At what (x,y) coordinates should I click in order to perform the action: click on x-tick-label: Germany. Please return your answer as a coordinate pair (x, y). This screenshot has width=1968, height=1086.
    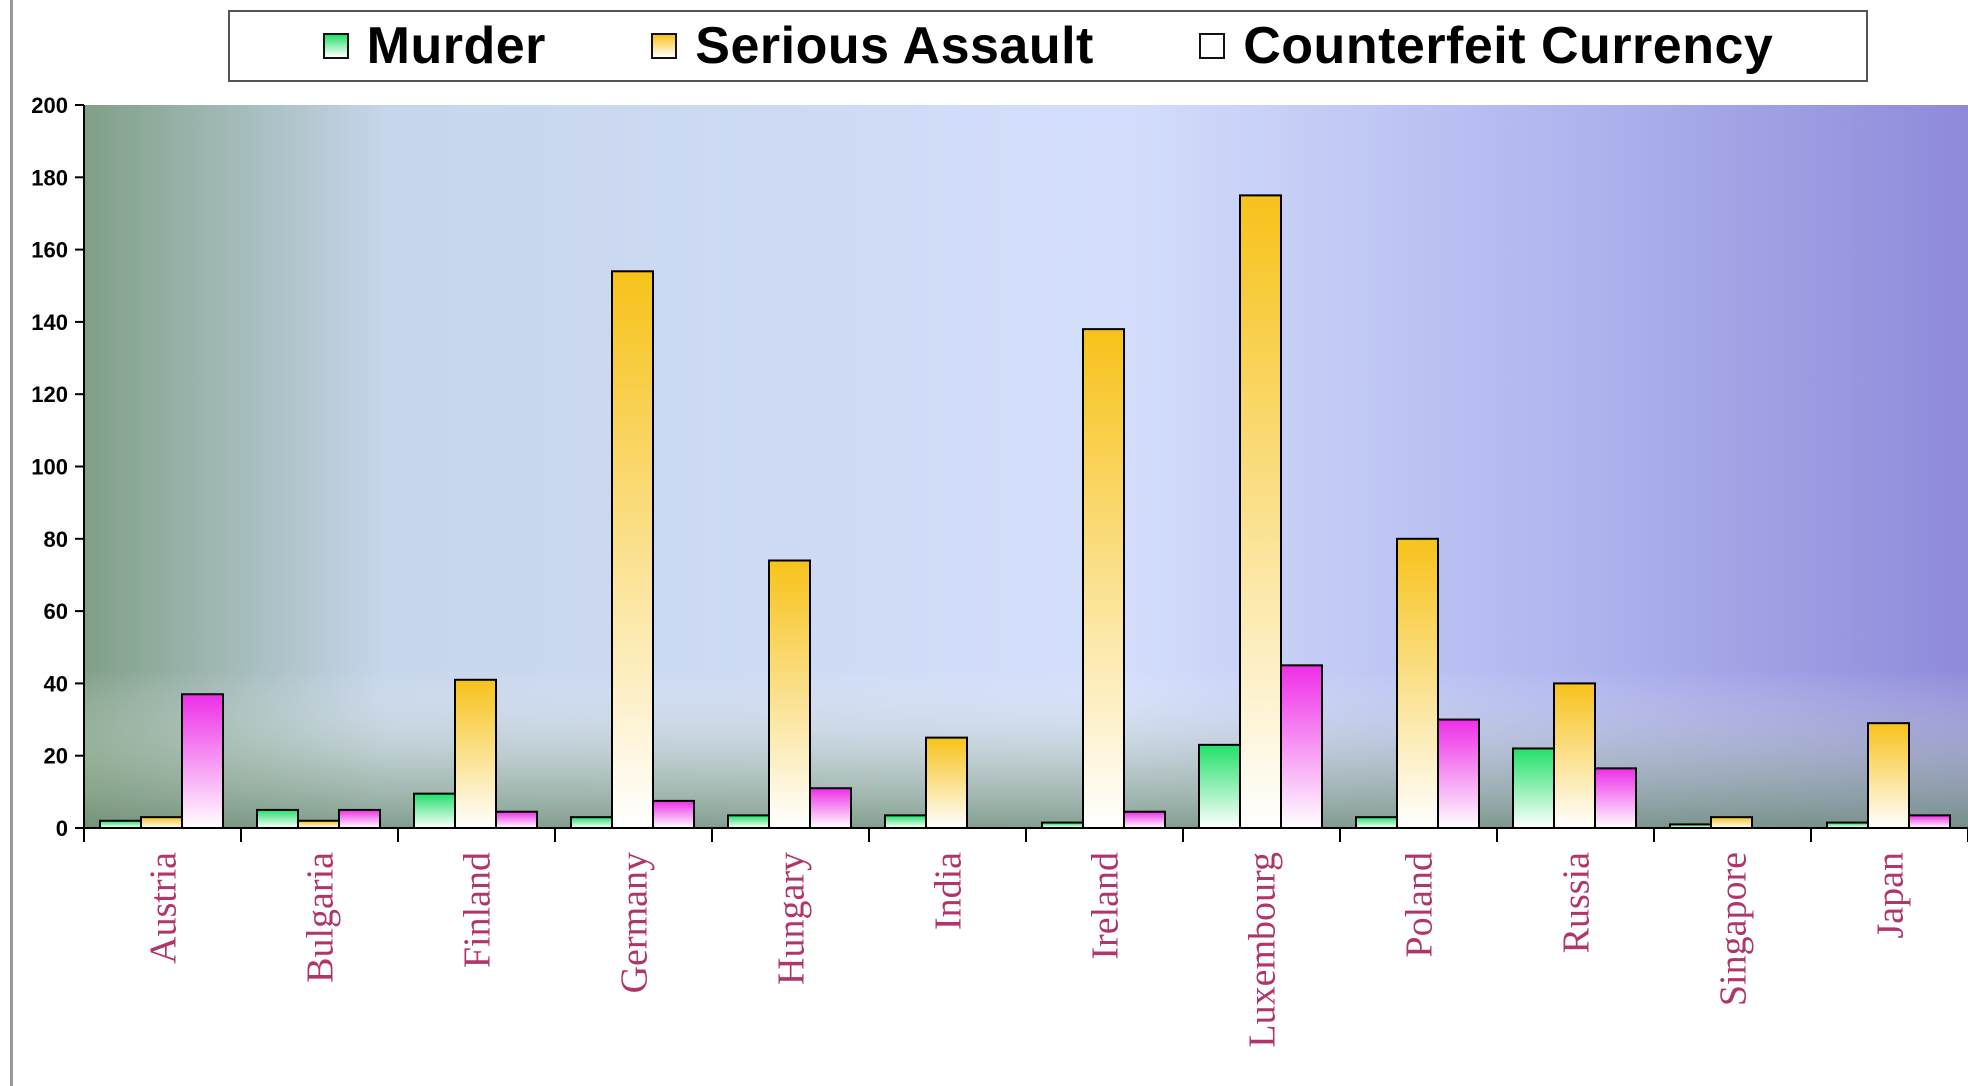
    Looking at the image, I should click on (635, 922).